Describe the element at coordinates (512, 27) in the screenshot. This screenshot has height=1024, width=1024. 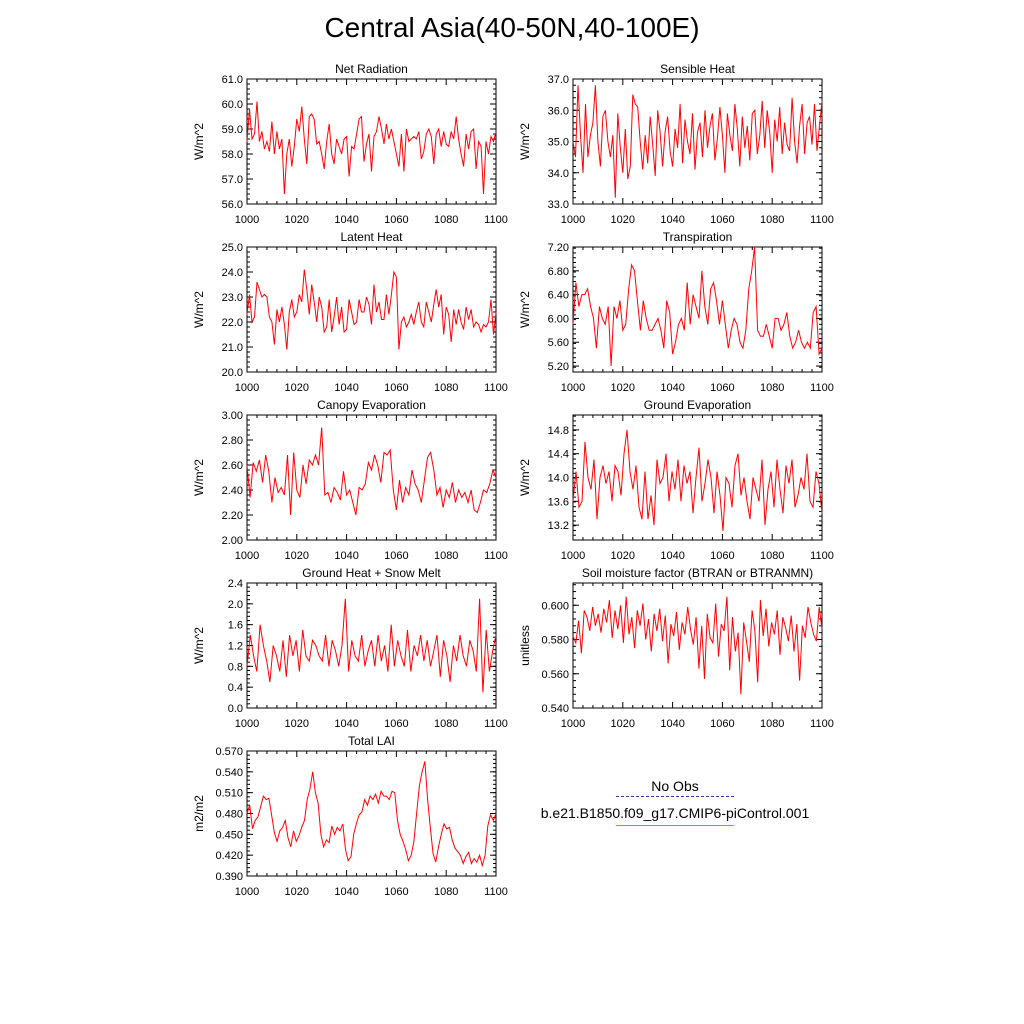
I see `figure-title: Central Asia(40-50N,40-100E)` at that location.